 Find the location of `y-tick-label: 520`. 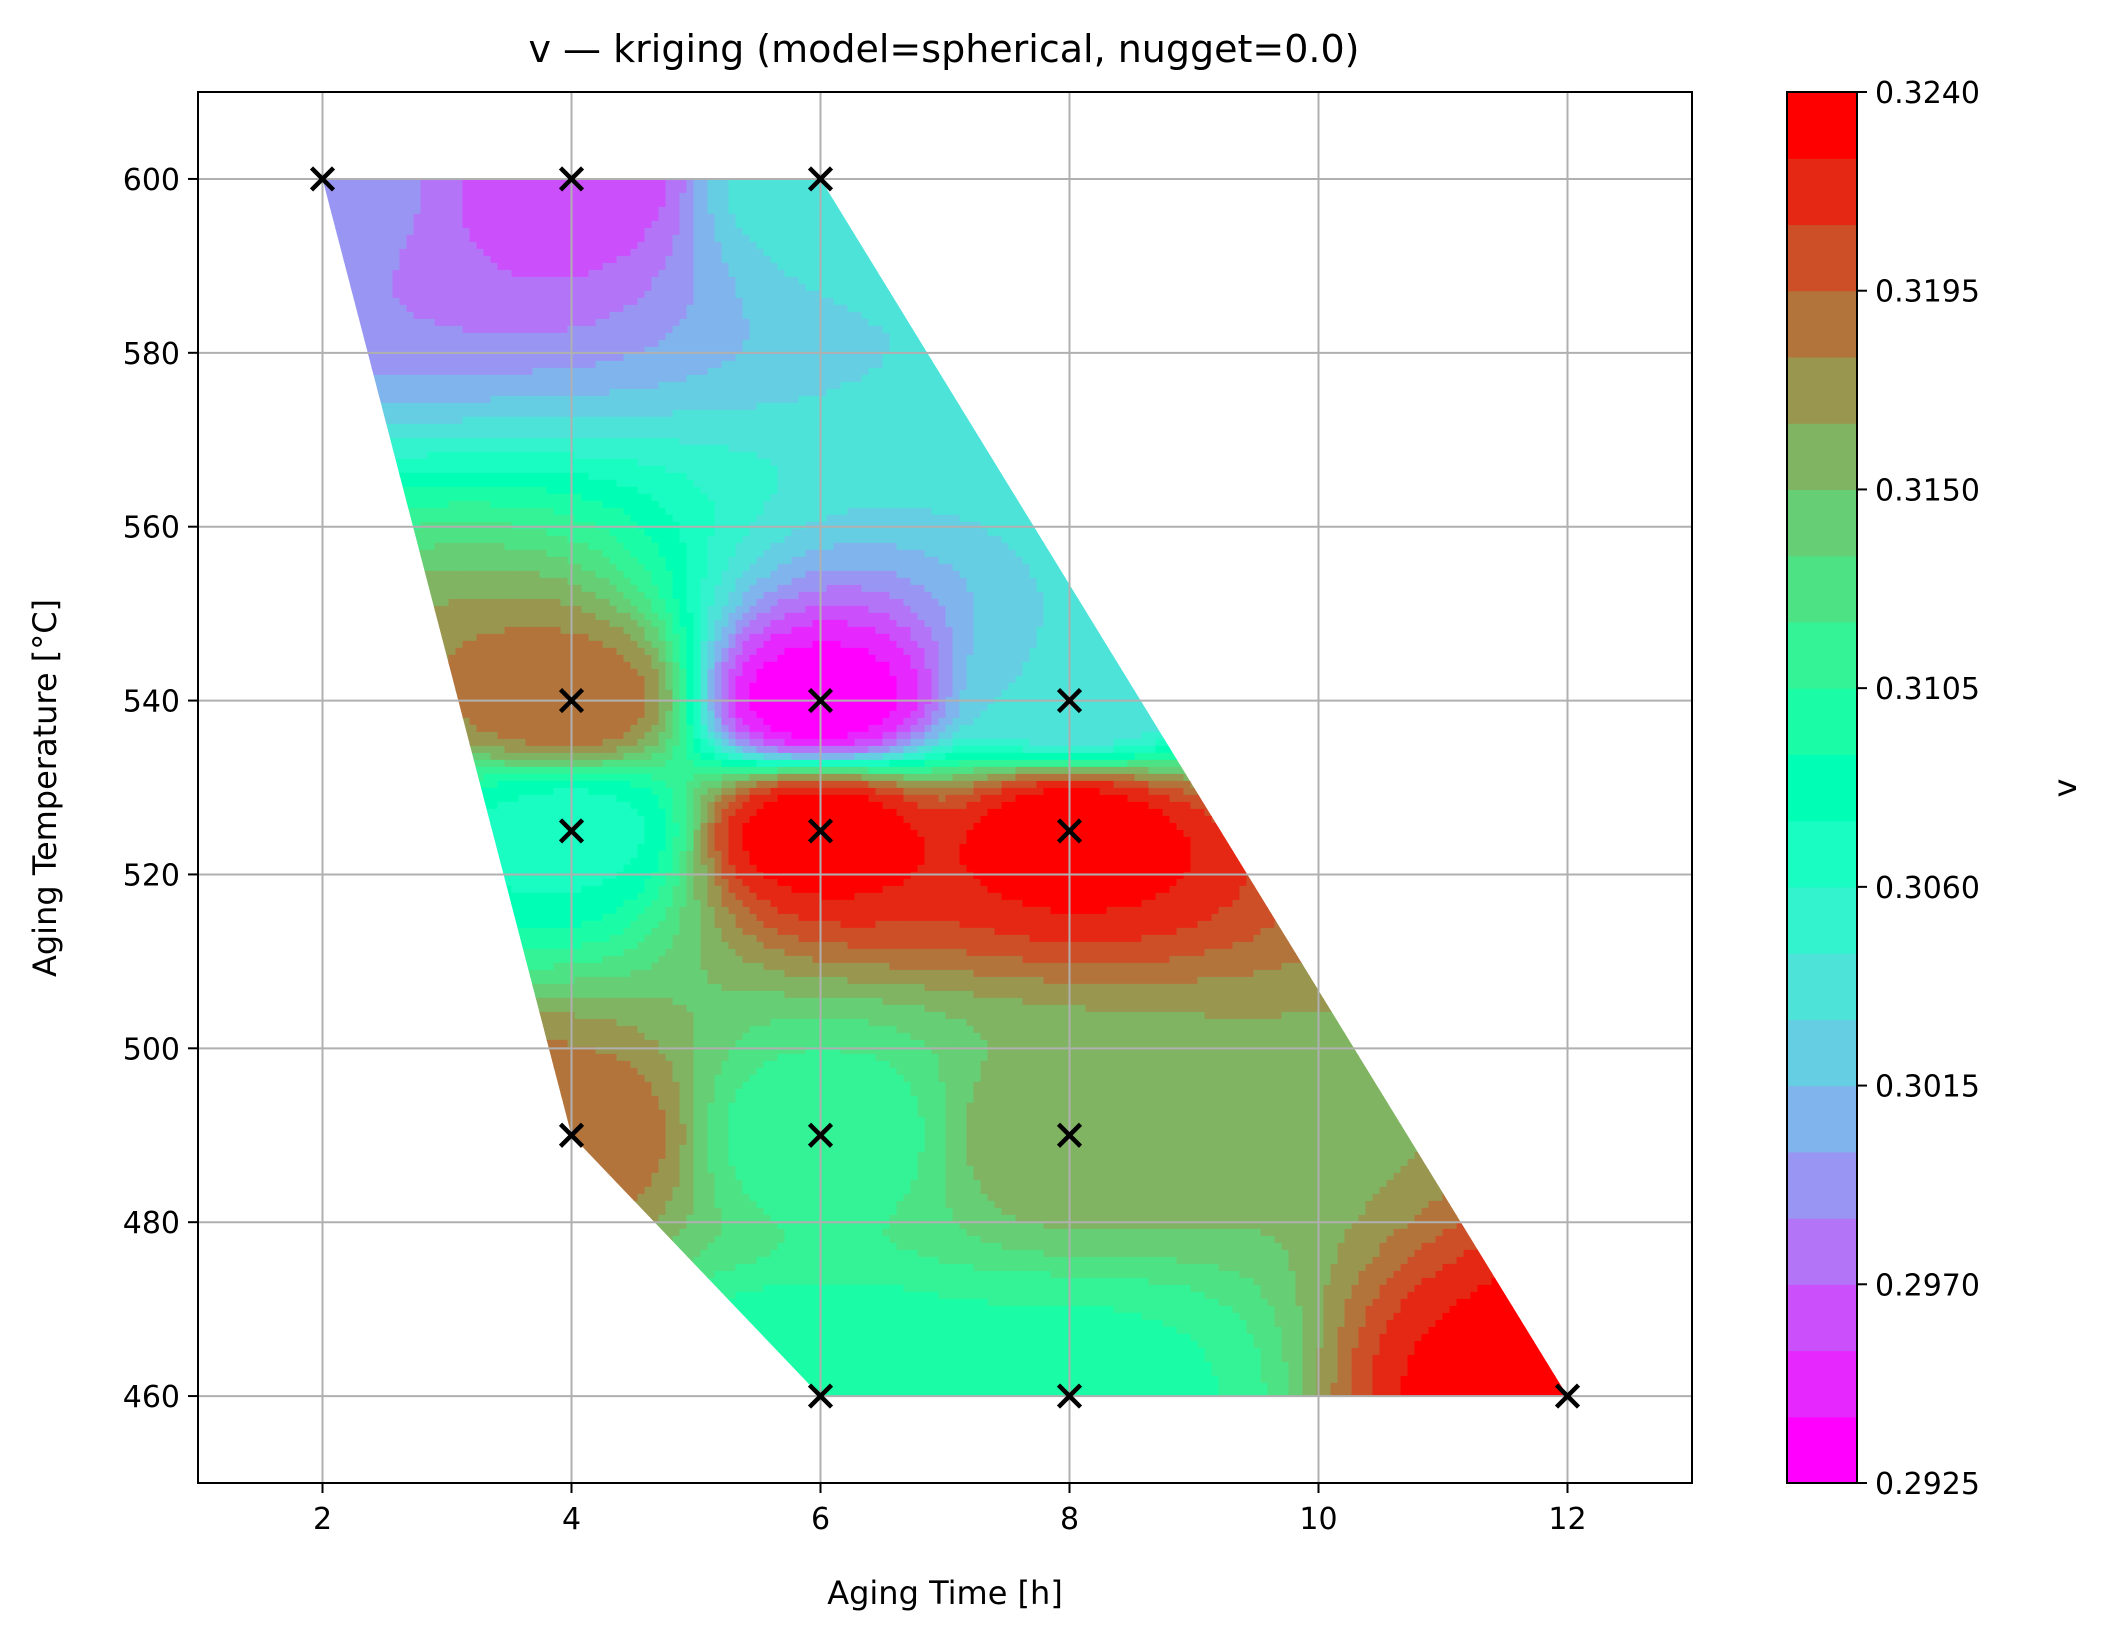

y-tick-label: 520 is located at coordinates (151, 875).